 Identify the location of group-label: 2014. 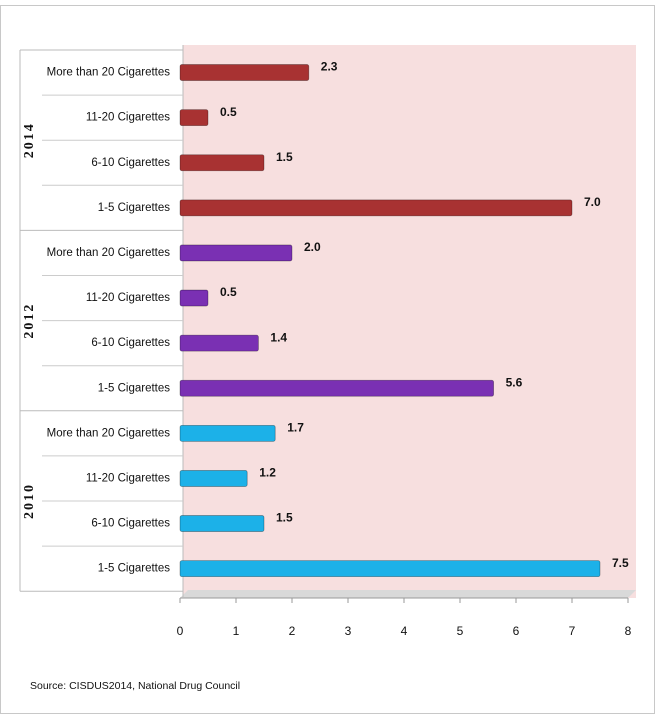
(29, 140).